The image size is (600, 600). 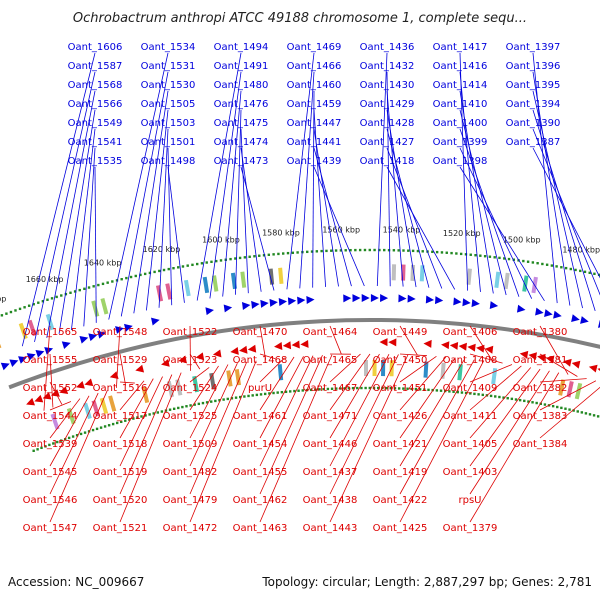 I want to click on reverse-gene-label: Oant_1465, so click(x=330, y=360).